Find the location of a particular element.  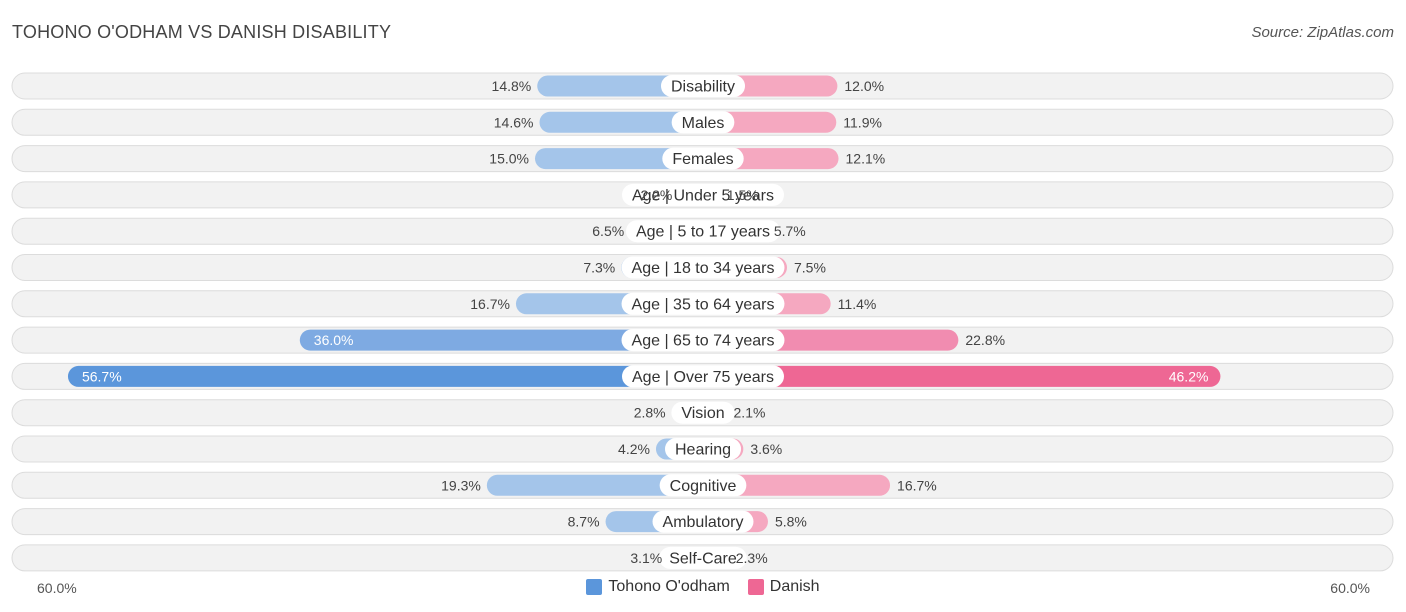

value-label-tohono: 8.7% is located at coordinates (584, 522).